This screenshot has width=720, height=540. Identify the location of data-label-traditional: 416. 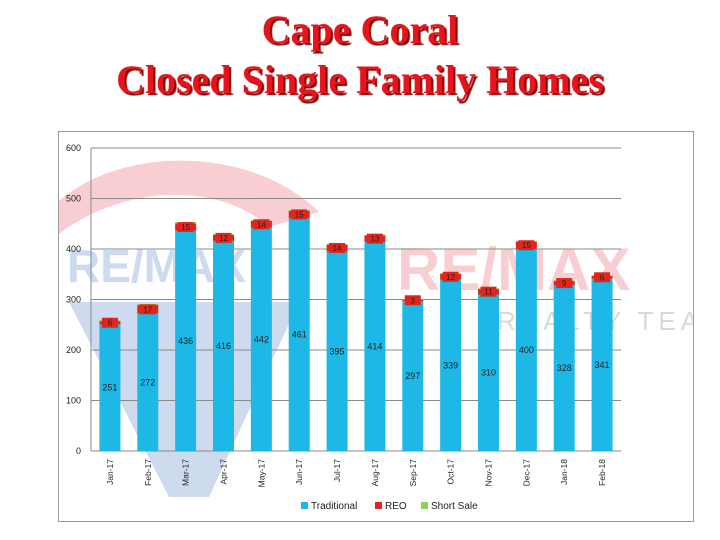
(223, 346).